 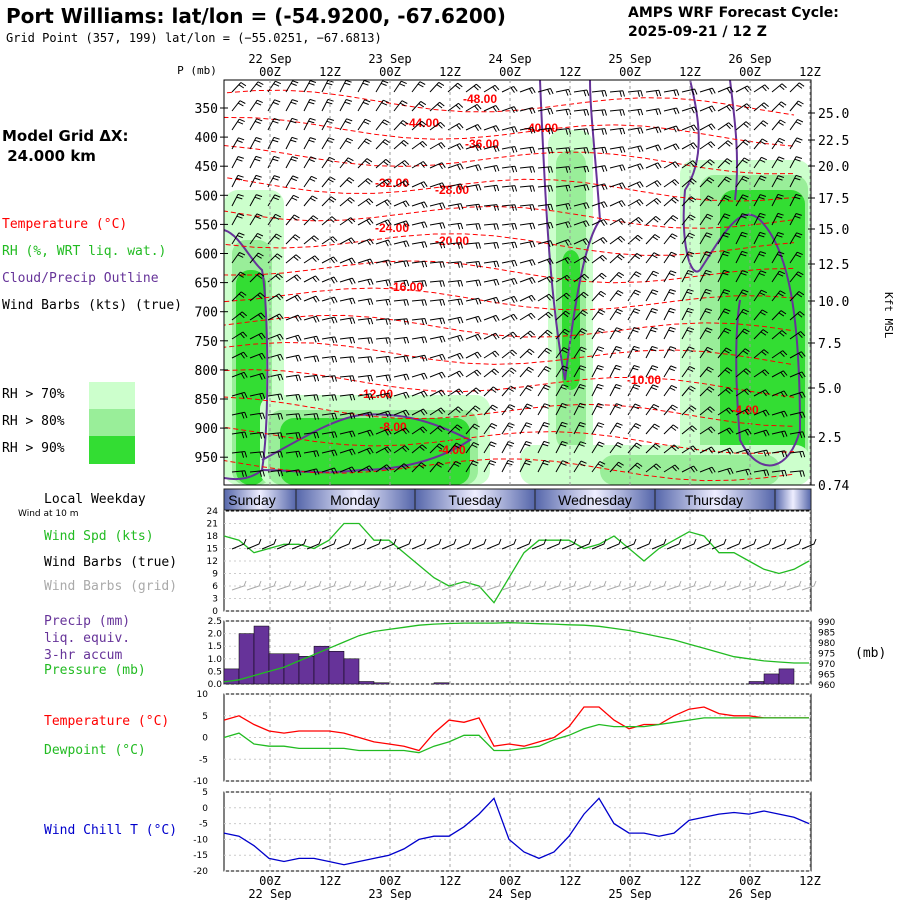 What do you see at coordinates (95, 670) in the screenshot?
I see `label-pressure: Pressure (mb)` at bounding box center [95, 670].